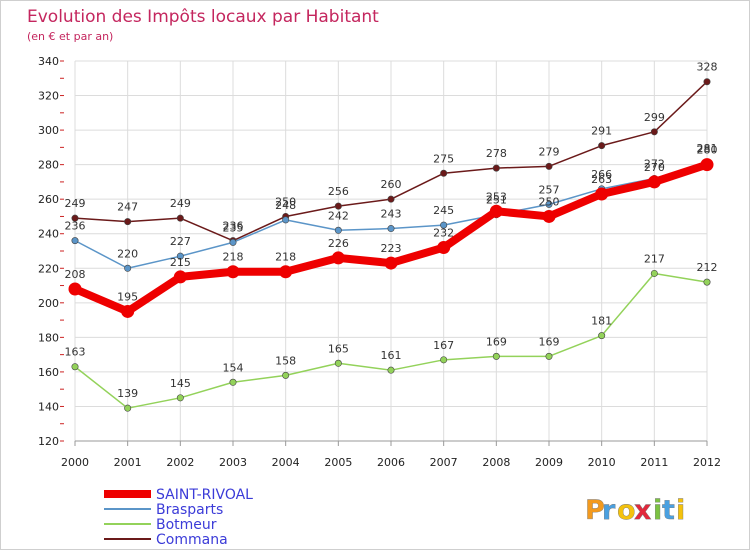  What do you see at coordinates (496, 196) in the screenshot?
I see `data-label: 253` at bounding box center [496, 196].